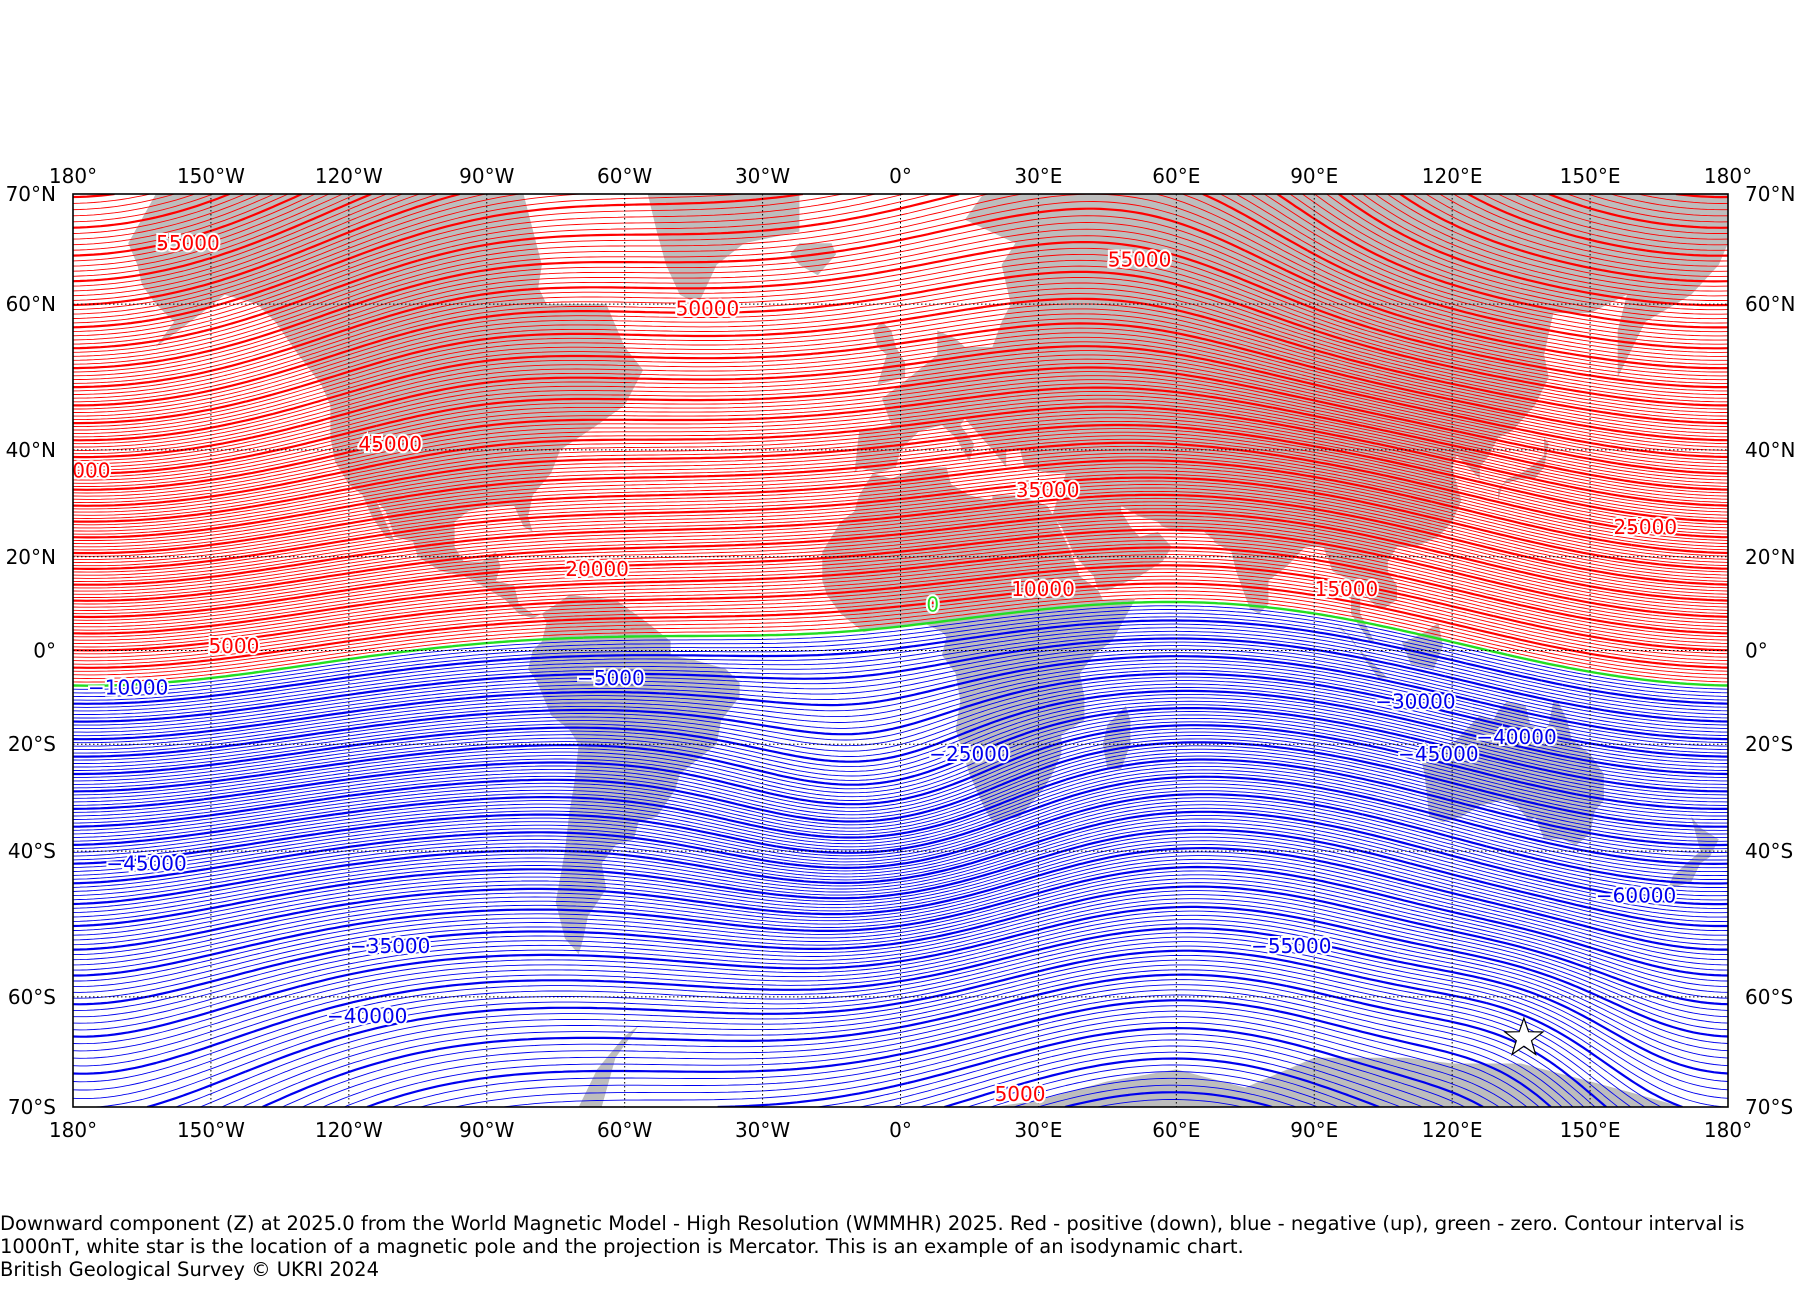  Describe the element at coordinates (969, 754) in the screenshot. I see `contour-value-label: −25000` at that location.